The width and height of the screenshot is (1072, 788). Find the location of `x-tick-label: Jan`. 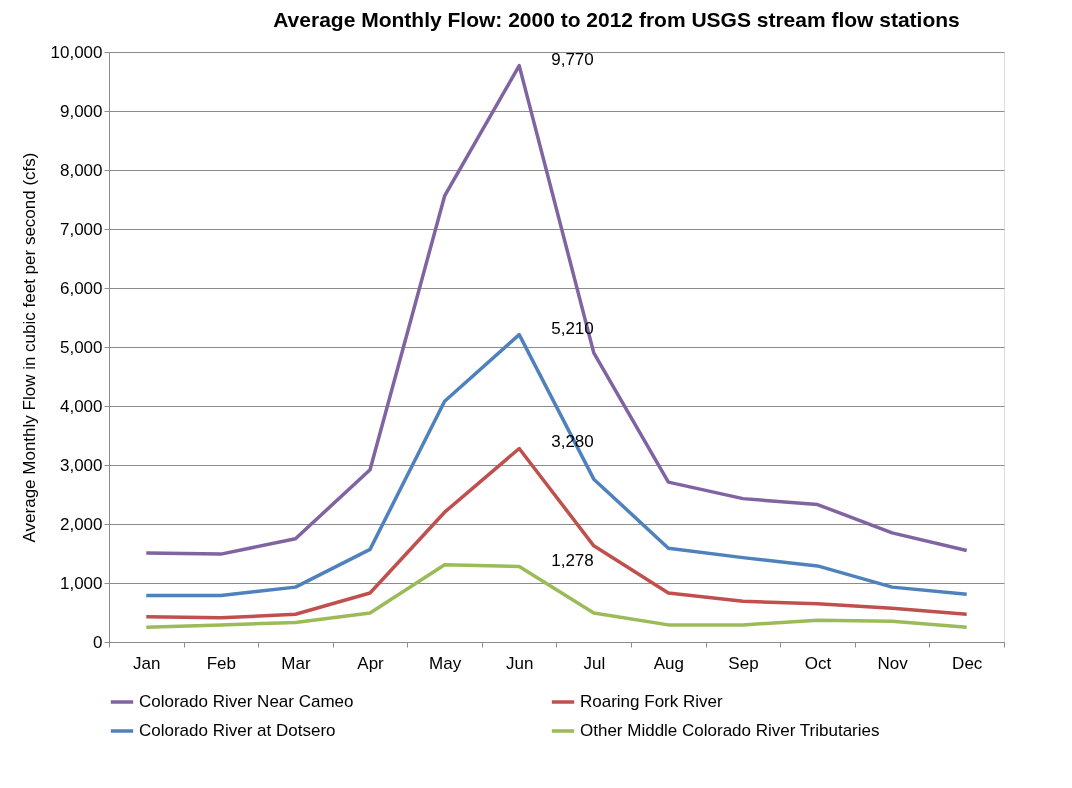

x-tick-label: Jan is located at coordinates (147, 663).